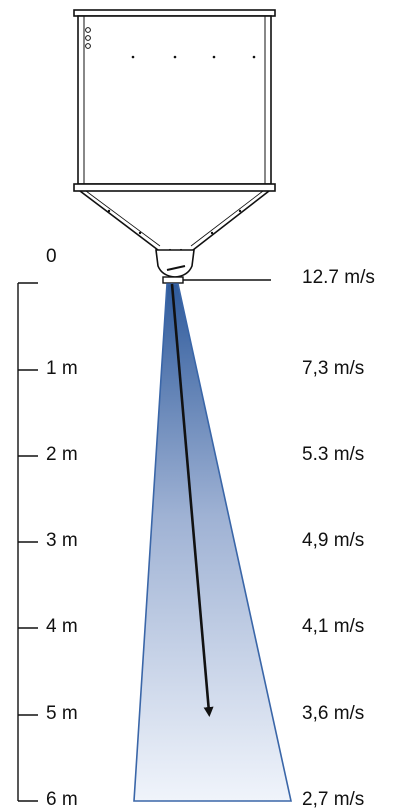 This screenshot has width=405, height=812. What do you see at coordinates (62, 454) in the screenshot?
I see `distance-label-2: 2 m` at bounding box center [62, 454].